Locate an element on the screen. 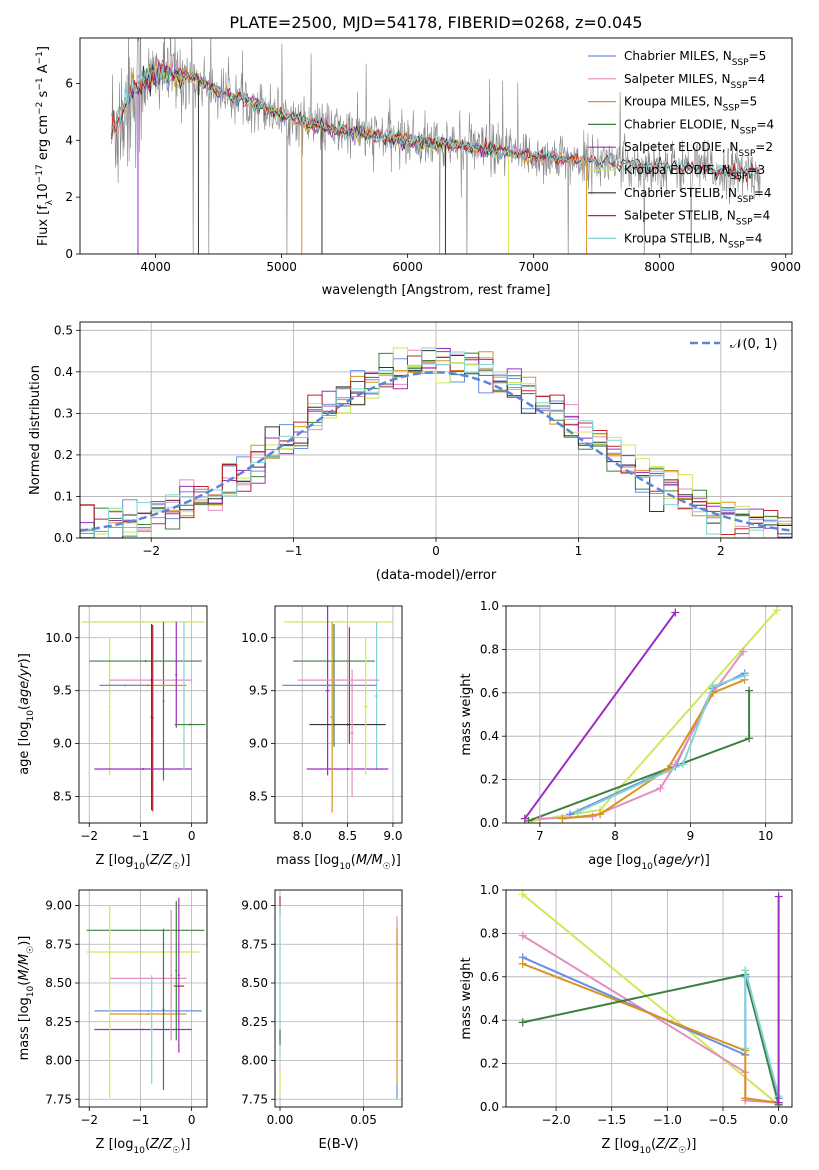 The width and height of the screenshot is (819, 1170). y-tick-label: 0.8 is located at coordinates (489, 933).